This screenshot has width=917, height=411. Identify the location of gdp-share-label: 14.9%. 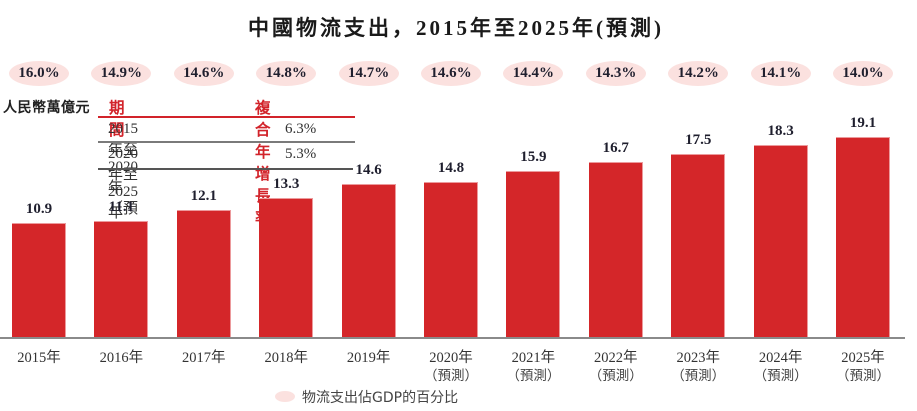
(121, 72).